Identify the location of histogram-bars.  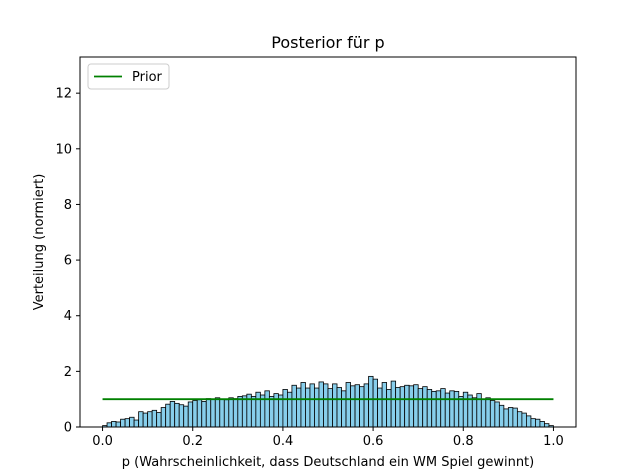
(328, 401).